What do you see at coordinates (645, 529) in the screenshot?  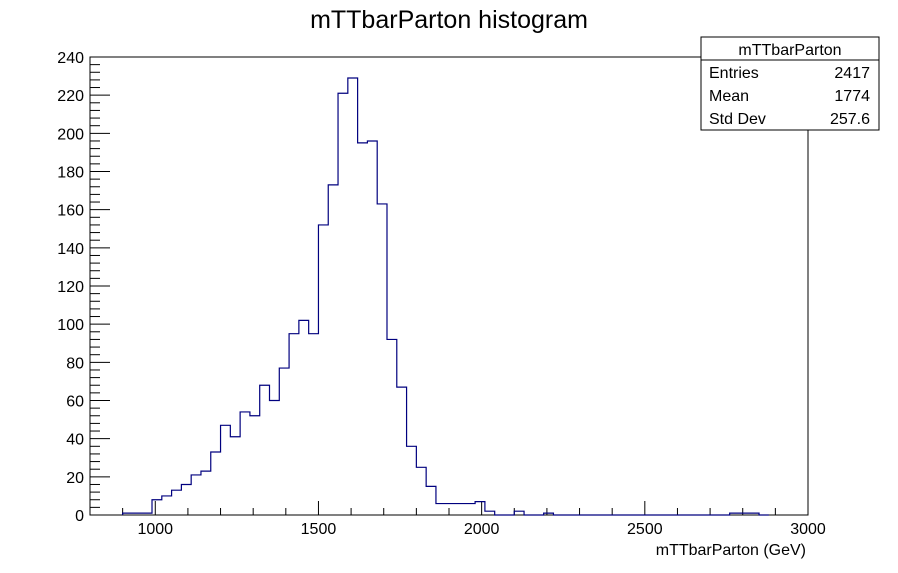 I see `x-tick-label: 2500` at bounding box center [645, 529].